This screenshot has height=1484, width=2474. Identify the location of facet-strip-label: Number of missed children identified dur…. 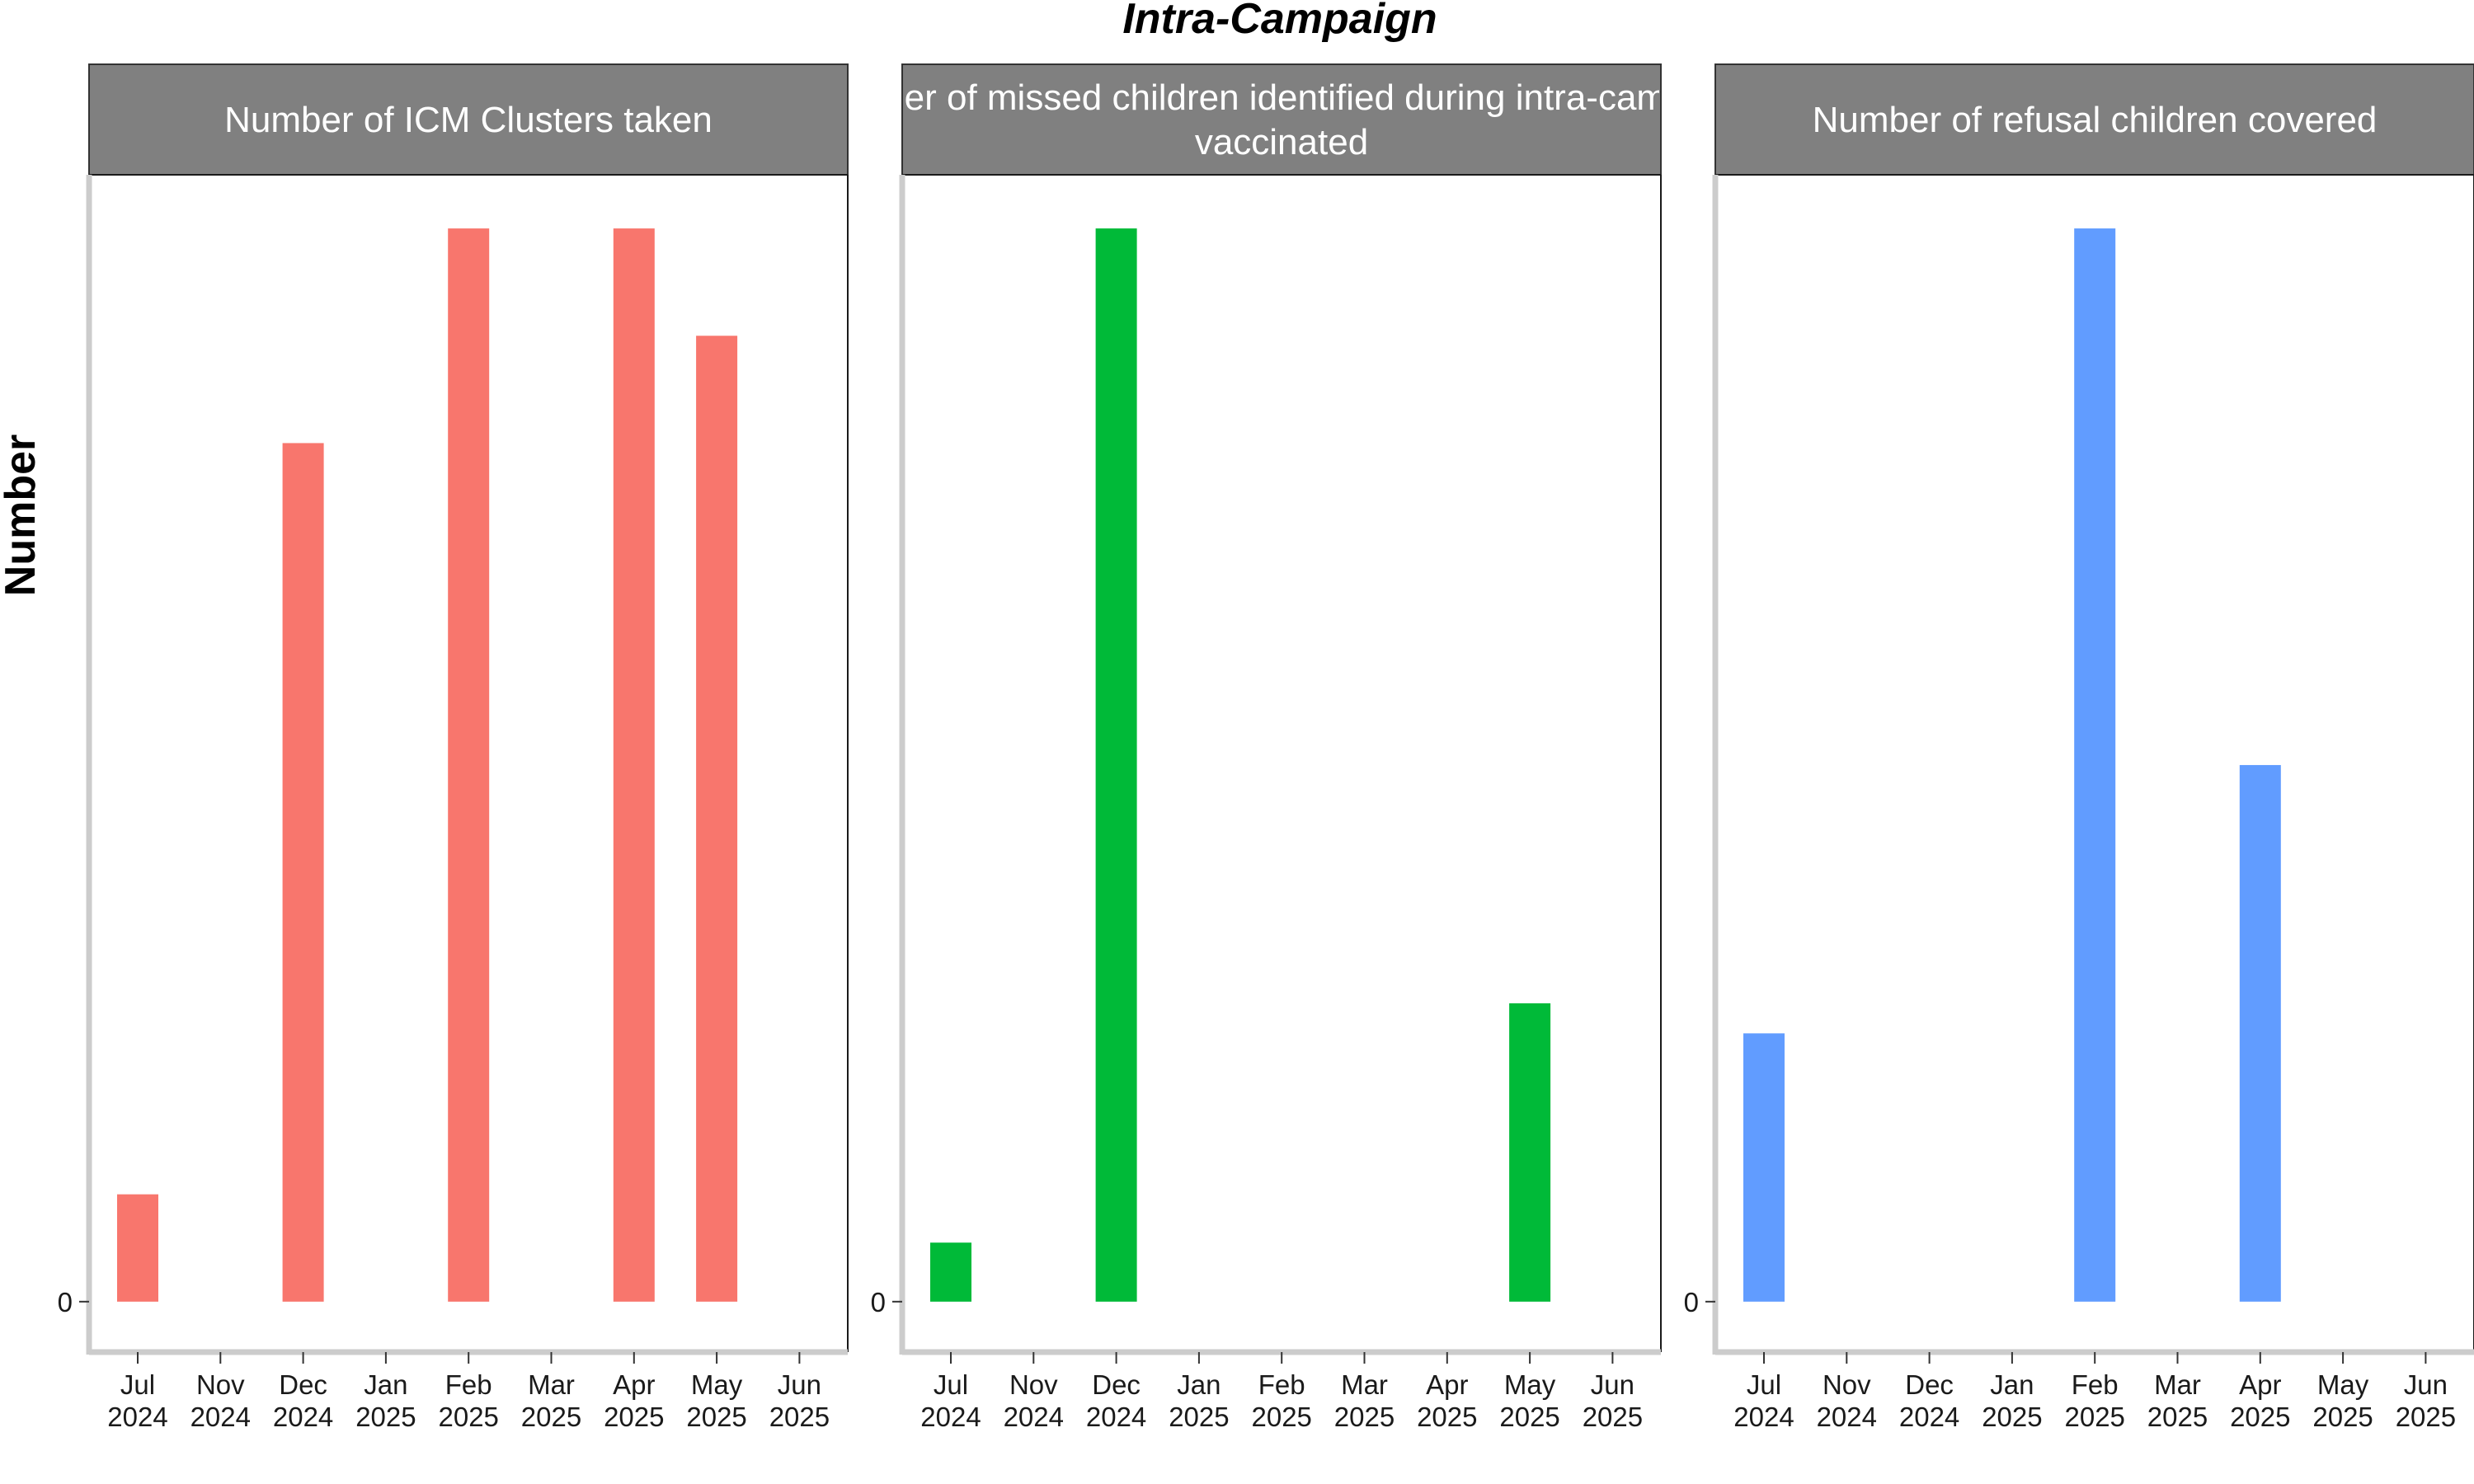
(1281, 97).